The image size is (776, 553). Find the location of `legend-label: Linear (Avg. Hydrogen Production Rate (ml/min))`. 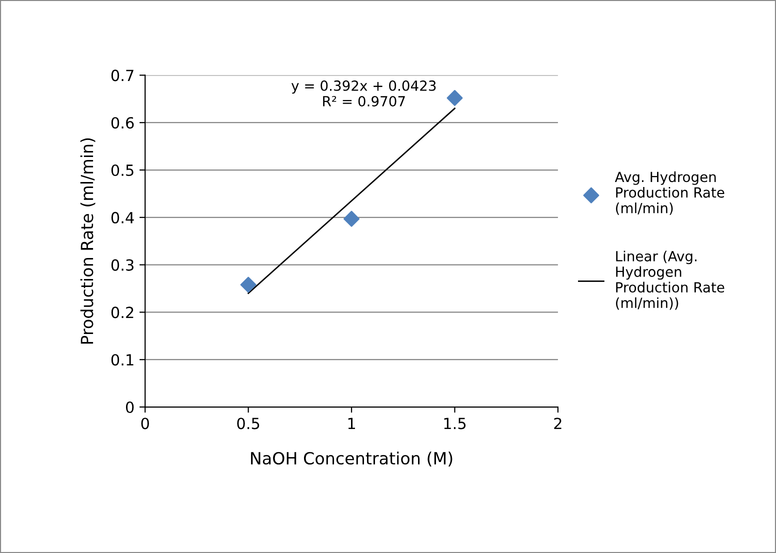

legend-label: Linear (Avg. Hydrogen Production Rate (ml/min)) is located at coordinates (670, 280).